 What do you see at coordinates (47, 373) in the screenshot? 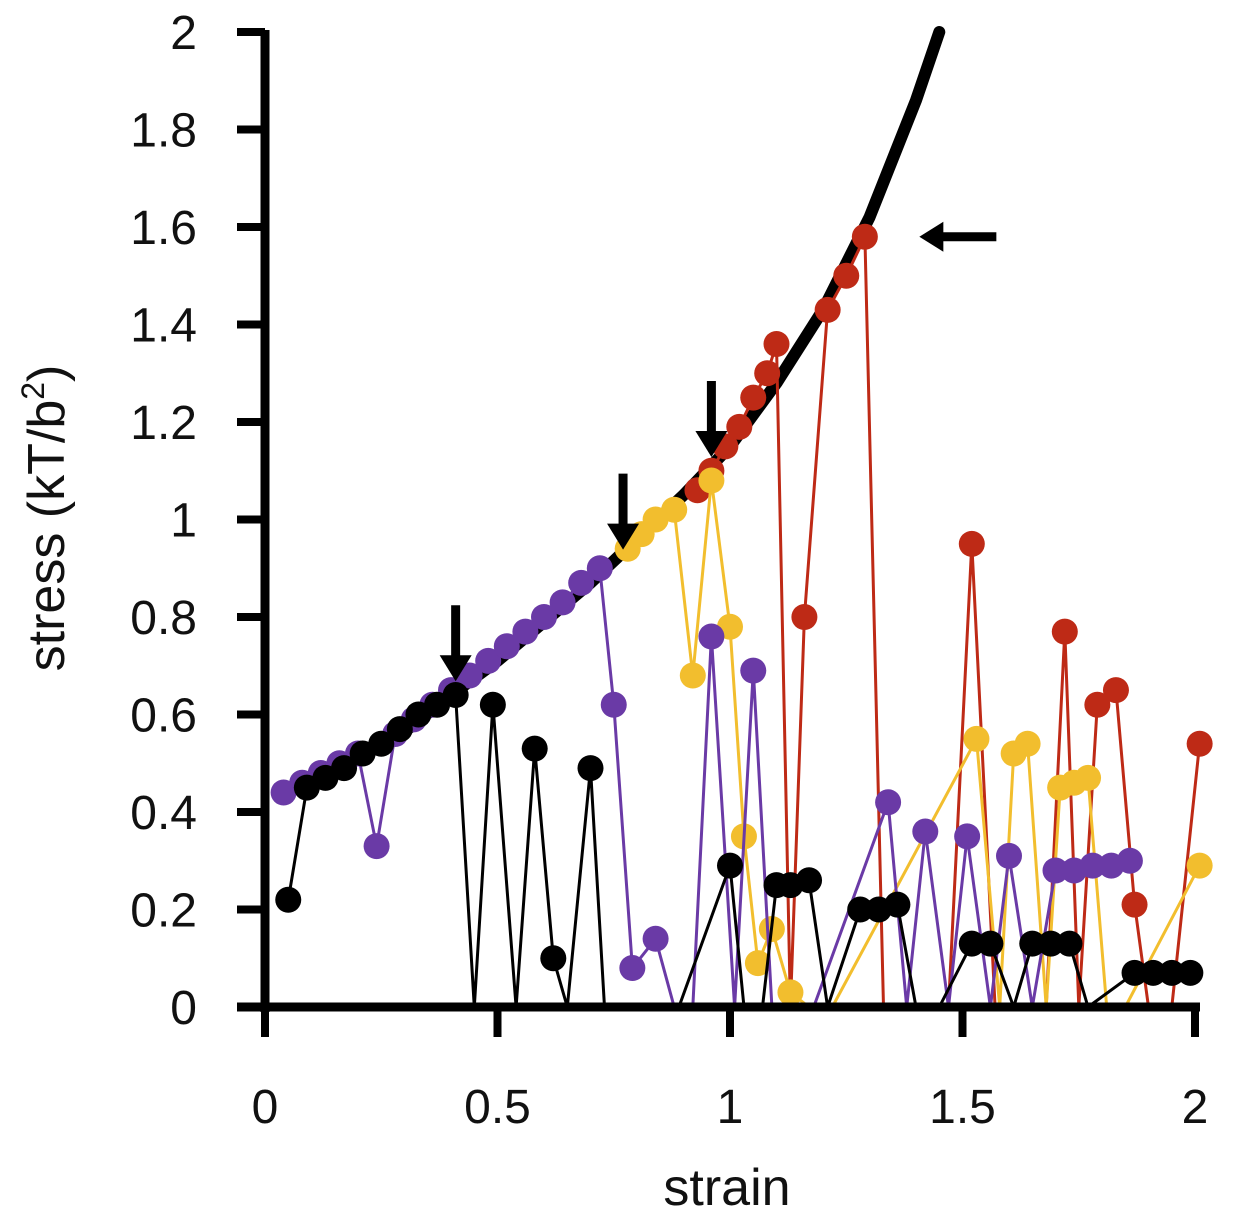
I see `y-axis-title-end: )` at bounding box center [47, 373].